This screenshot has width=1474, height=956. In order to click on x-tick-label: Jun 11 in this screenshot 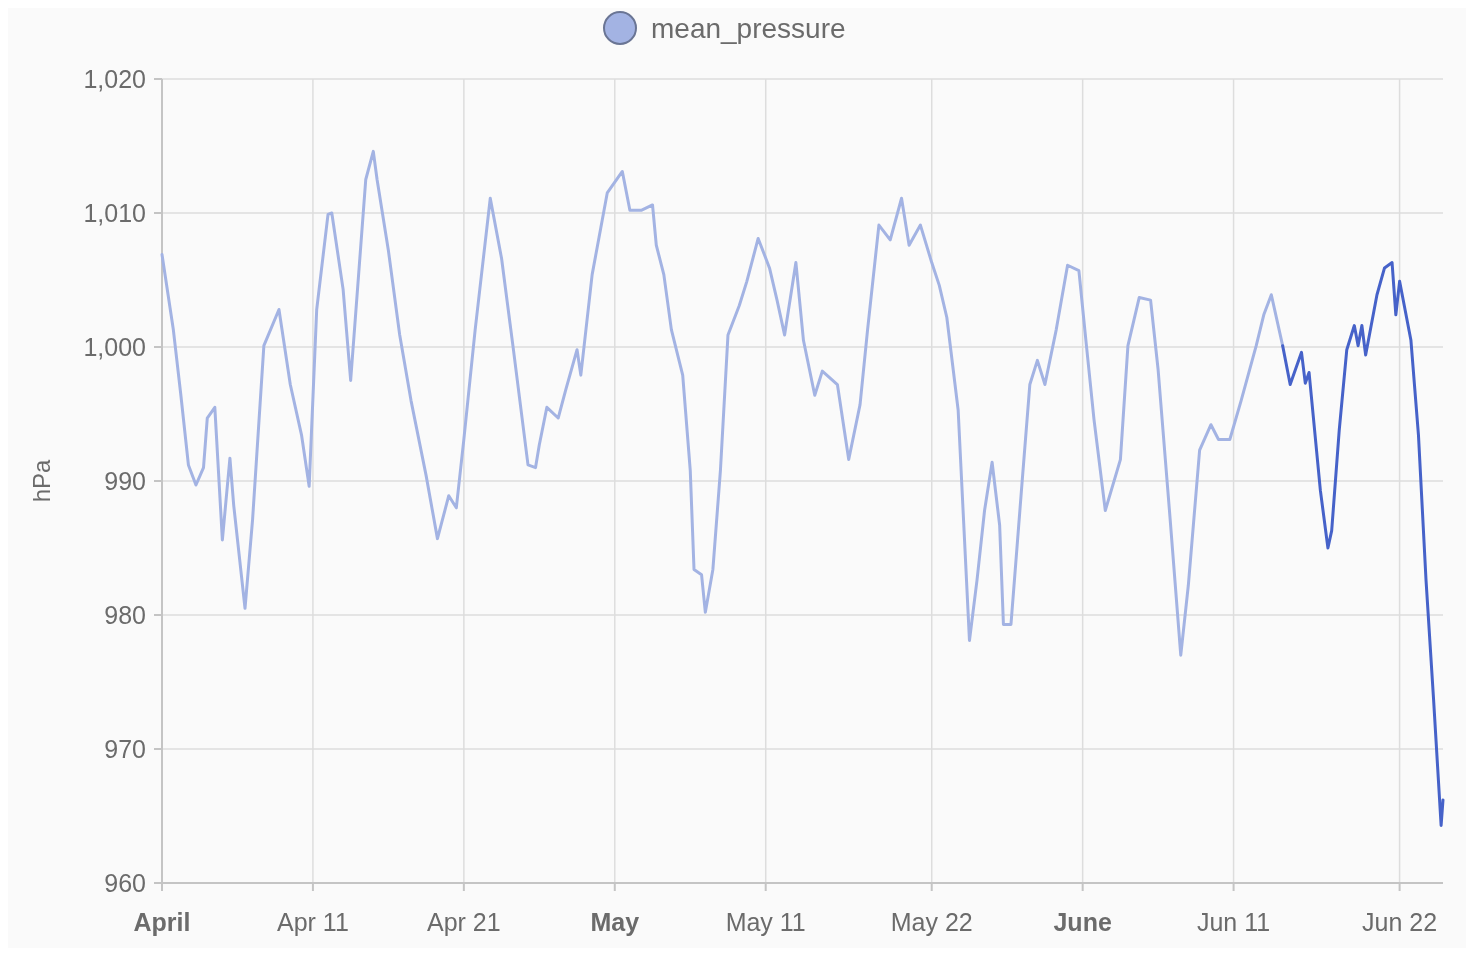, I will do `click(1233, 922)`.